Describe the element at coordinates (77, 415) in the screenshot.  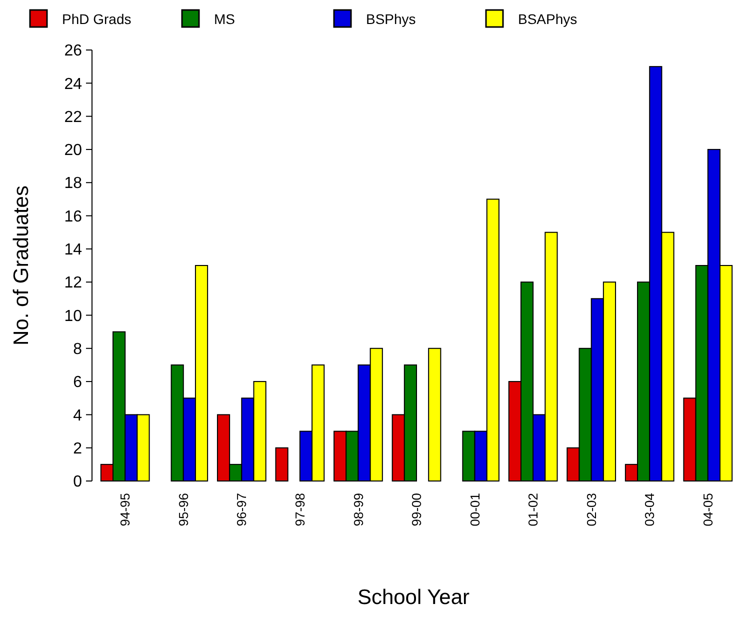
I see `y-tick-label: 4` at that location.